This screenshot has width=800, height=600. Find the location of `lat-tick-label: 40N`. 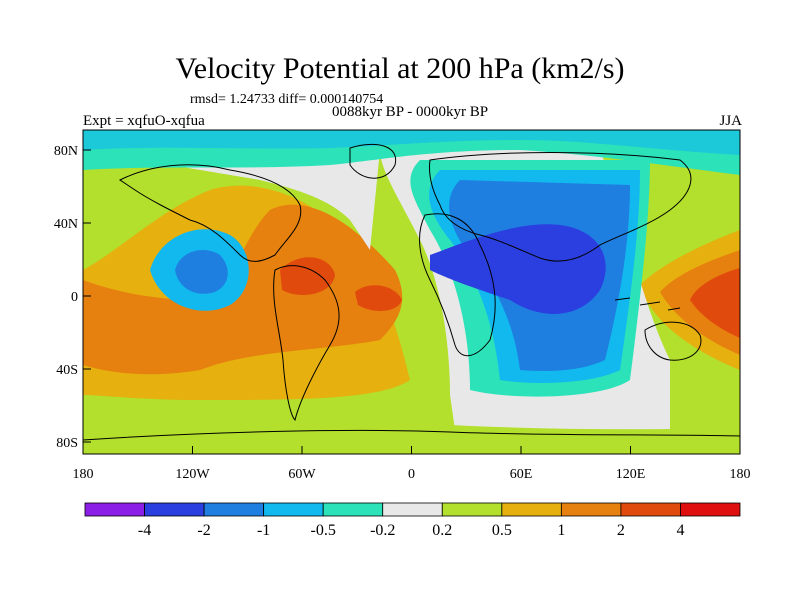

lat-tick-label: 40N is located at coordinates (66, 224).